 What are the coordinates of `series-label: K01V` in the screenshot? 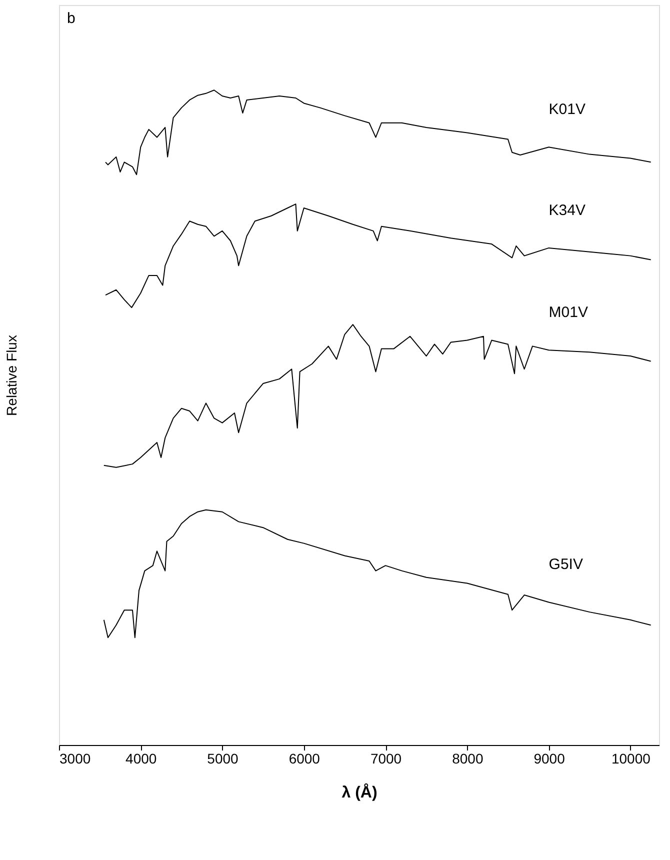 It's located at (567, 109).